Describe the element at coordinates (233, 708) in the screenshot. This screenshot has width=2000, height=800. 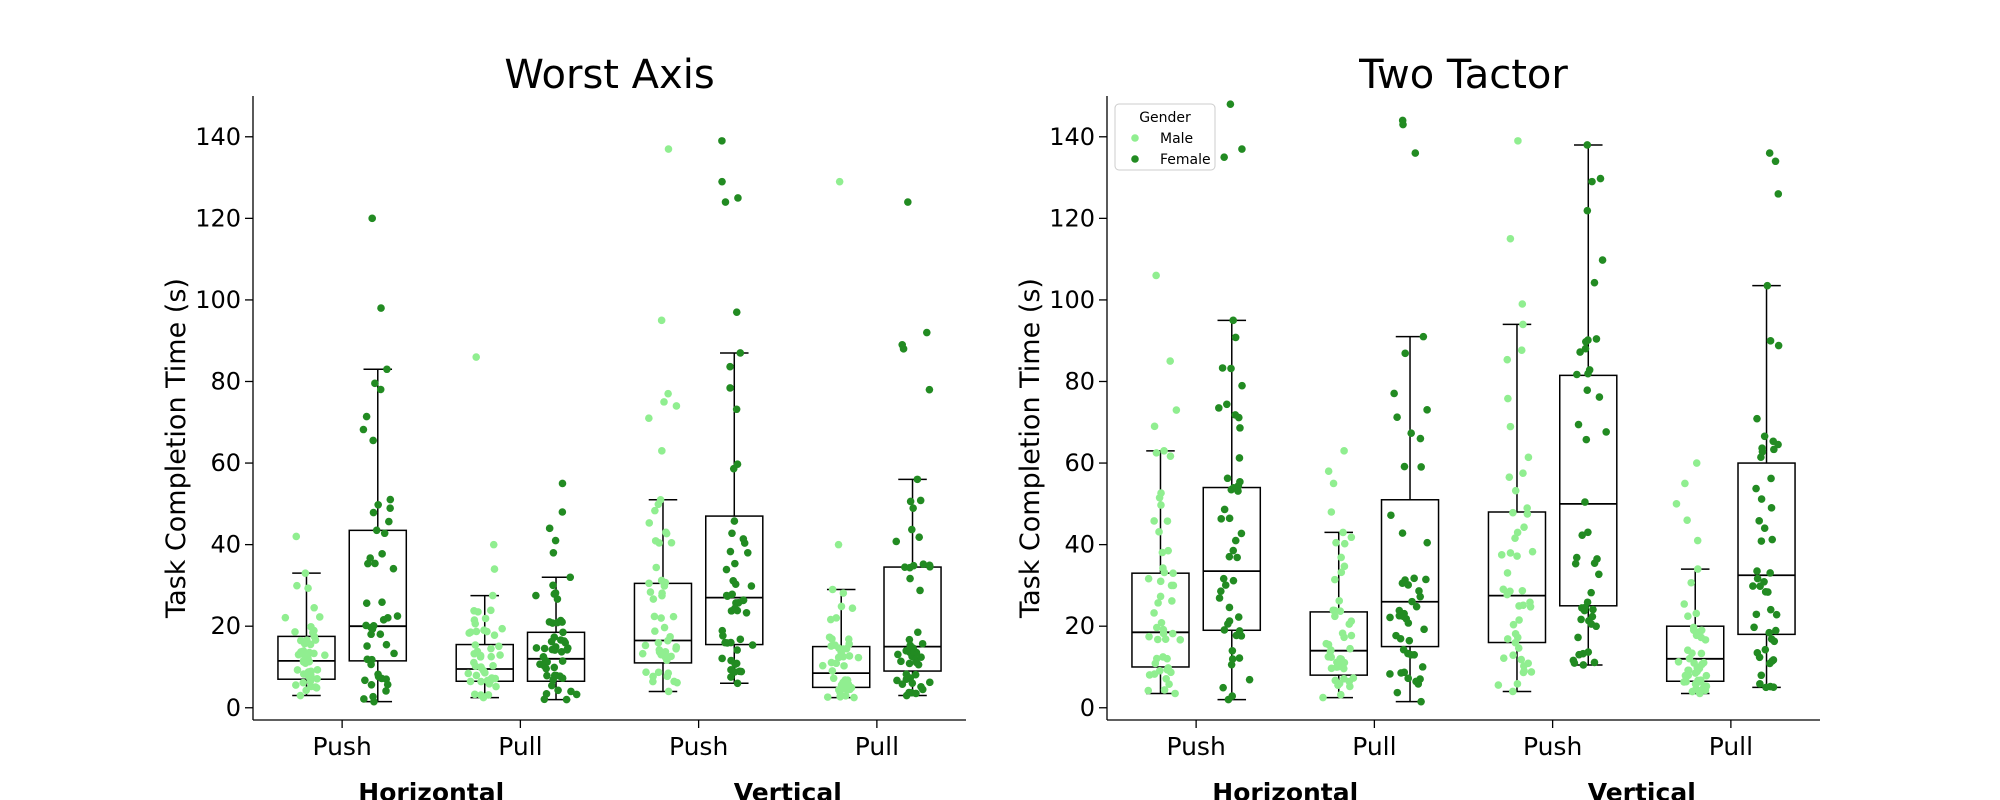
I see `y-tick-label: 0` at that location.